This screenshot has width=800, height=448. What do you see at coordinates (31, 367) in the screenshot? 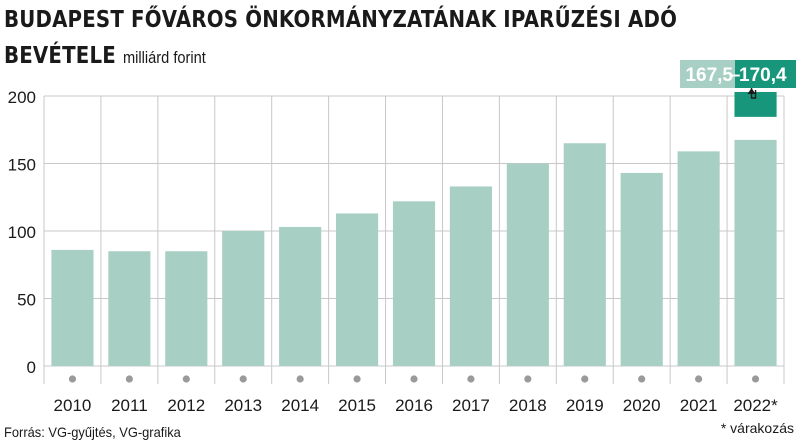
I see `y-tick-label: 0` at bounding box center [31, 367].